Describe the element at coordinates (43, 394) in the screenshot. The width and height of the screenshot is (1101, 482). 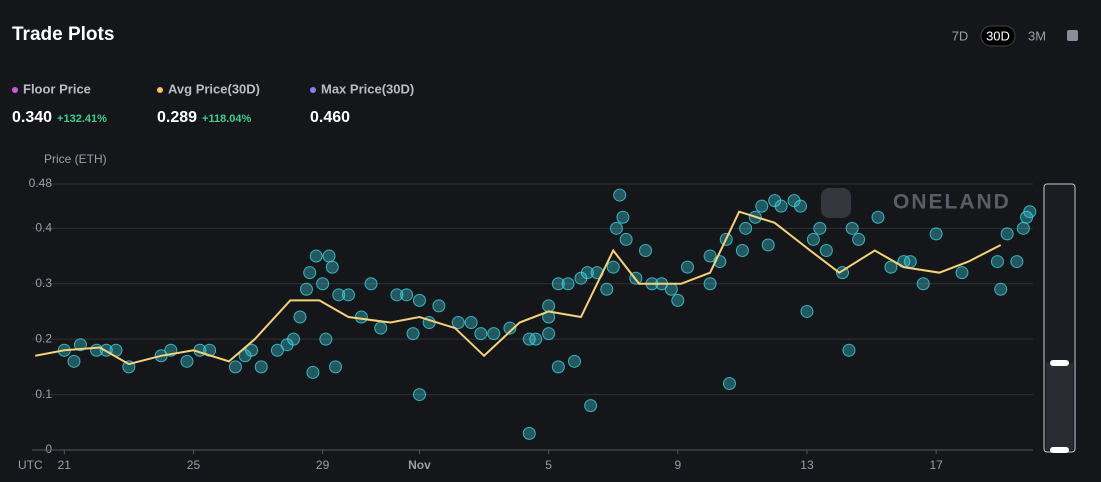
I see `y-tick-label: 0.1` at that location.